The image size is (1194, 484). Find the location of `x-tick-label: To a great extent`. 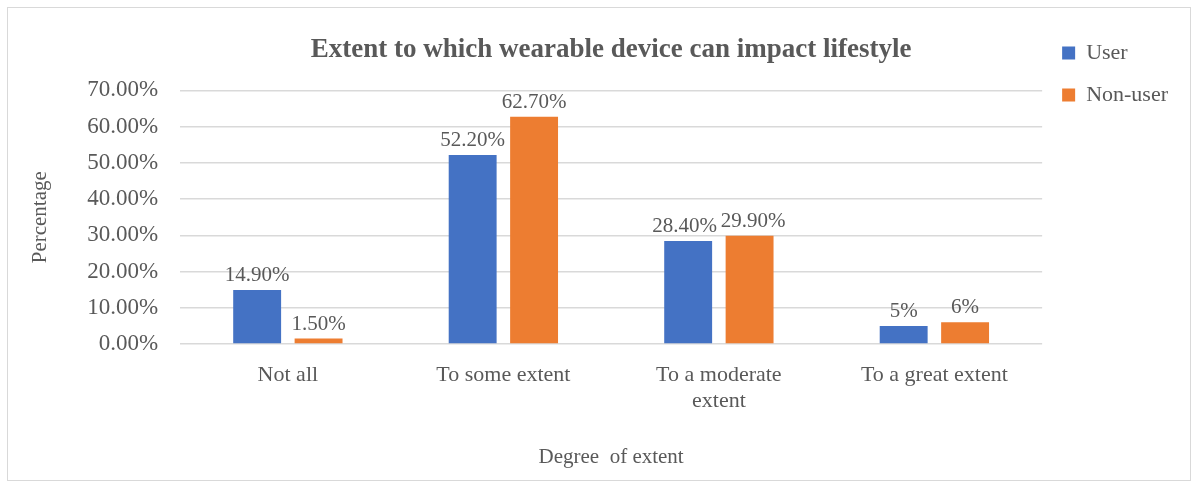

x-tick-label: To a great extent is located at coordinates (934, 373).